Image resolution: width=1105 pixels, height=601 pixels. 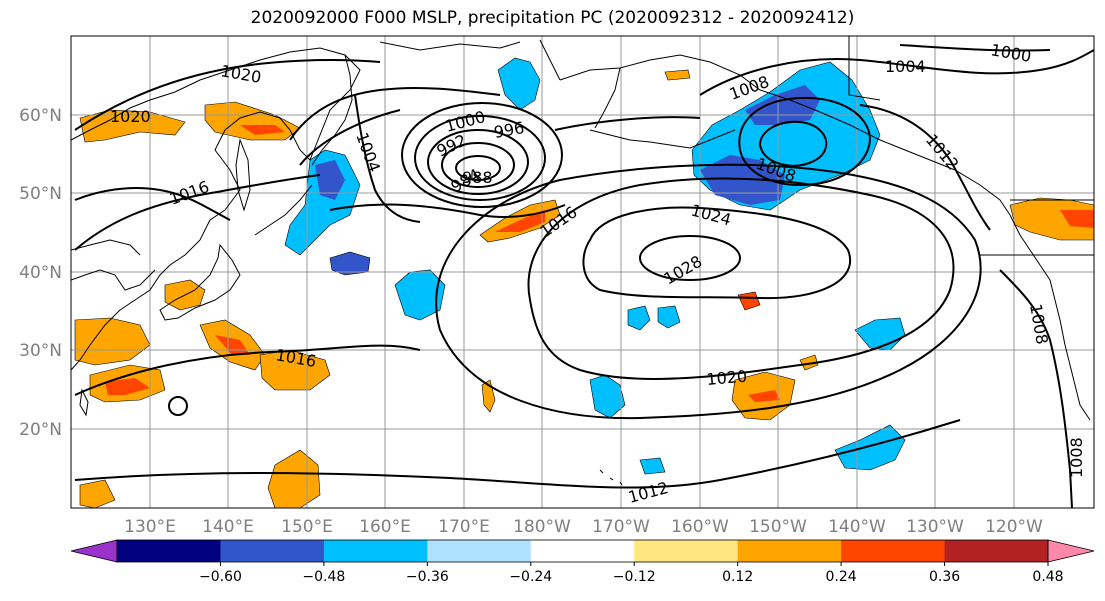 What do you see at coordinates (975, 48) in the screenshot?
I see `isobar-1000-ne` at bounding box center [975, 48].